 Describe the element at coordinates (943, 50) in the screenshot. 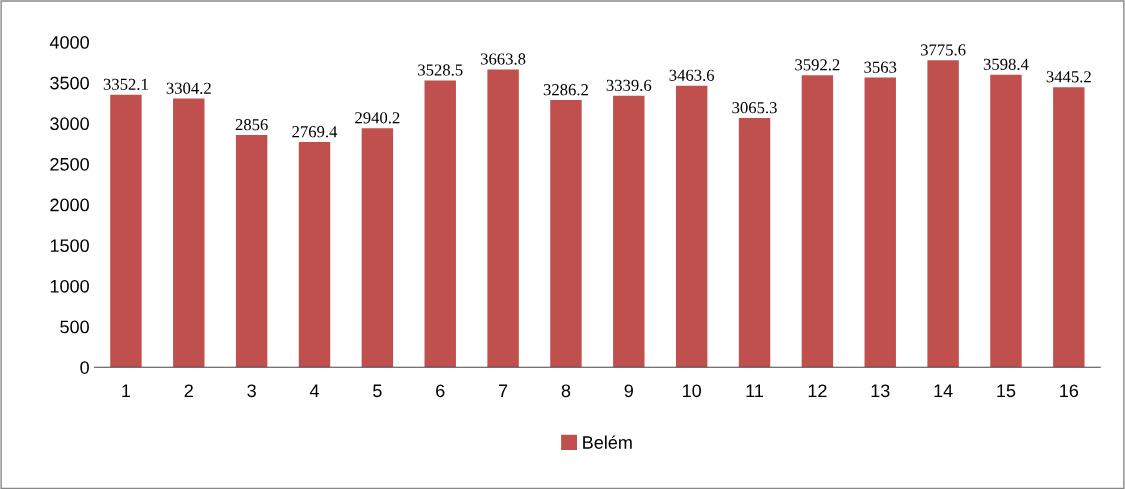

I see `data-label: 3775.6` at that location.